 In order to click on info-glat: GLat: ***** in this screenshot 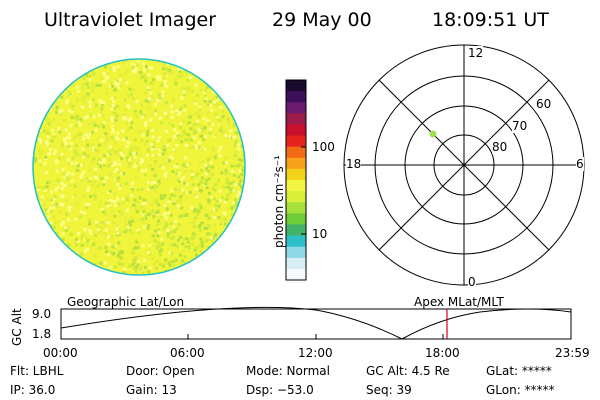, I will do `click(519, 371)`.